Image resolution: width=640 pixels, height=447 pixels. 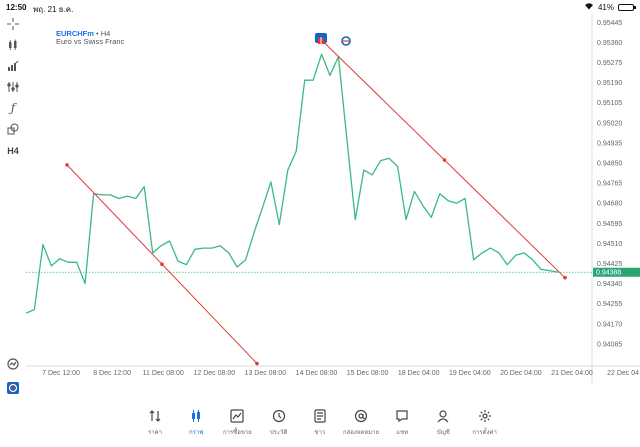 What do you see at coordinates (419, 373) in the screenshot?
I see `x-tick-label: 18 Dec 04:00` at bounding box center [419, 373].